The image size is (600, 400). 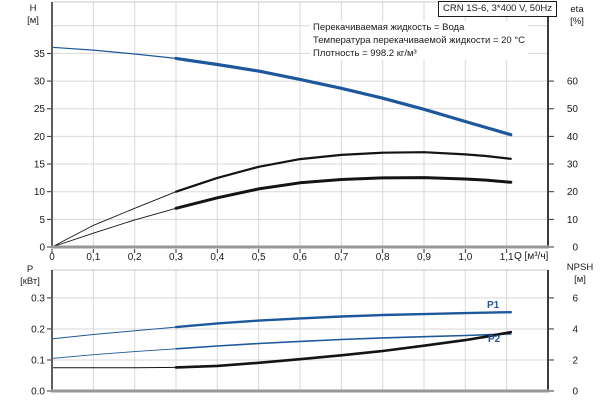 What do you see at coordinates (217, 257) in the screenshot?
I see `svg-text: 0,4` at bounding box center [217, 257].